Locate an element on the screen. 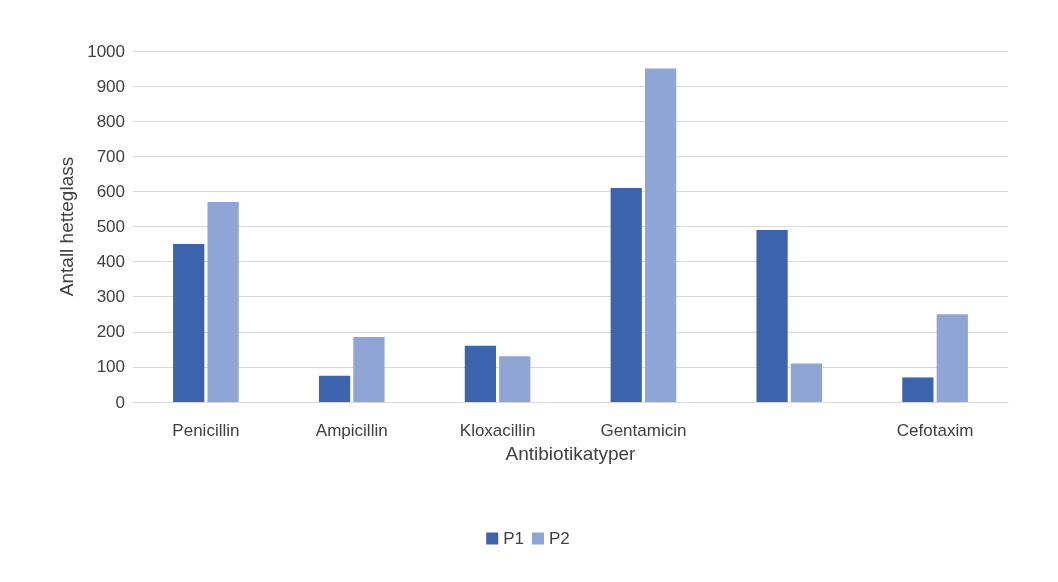 The height and width of the screenshot is (582, 1058). x-tick-label: Ampicillin is located at coordinates (351, 430).